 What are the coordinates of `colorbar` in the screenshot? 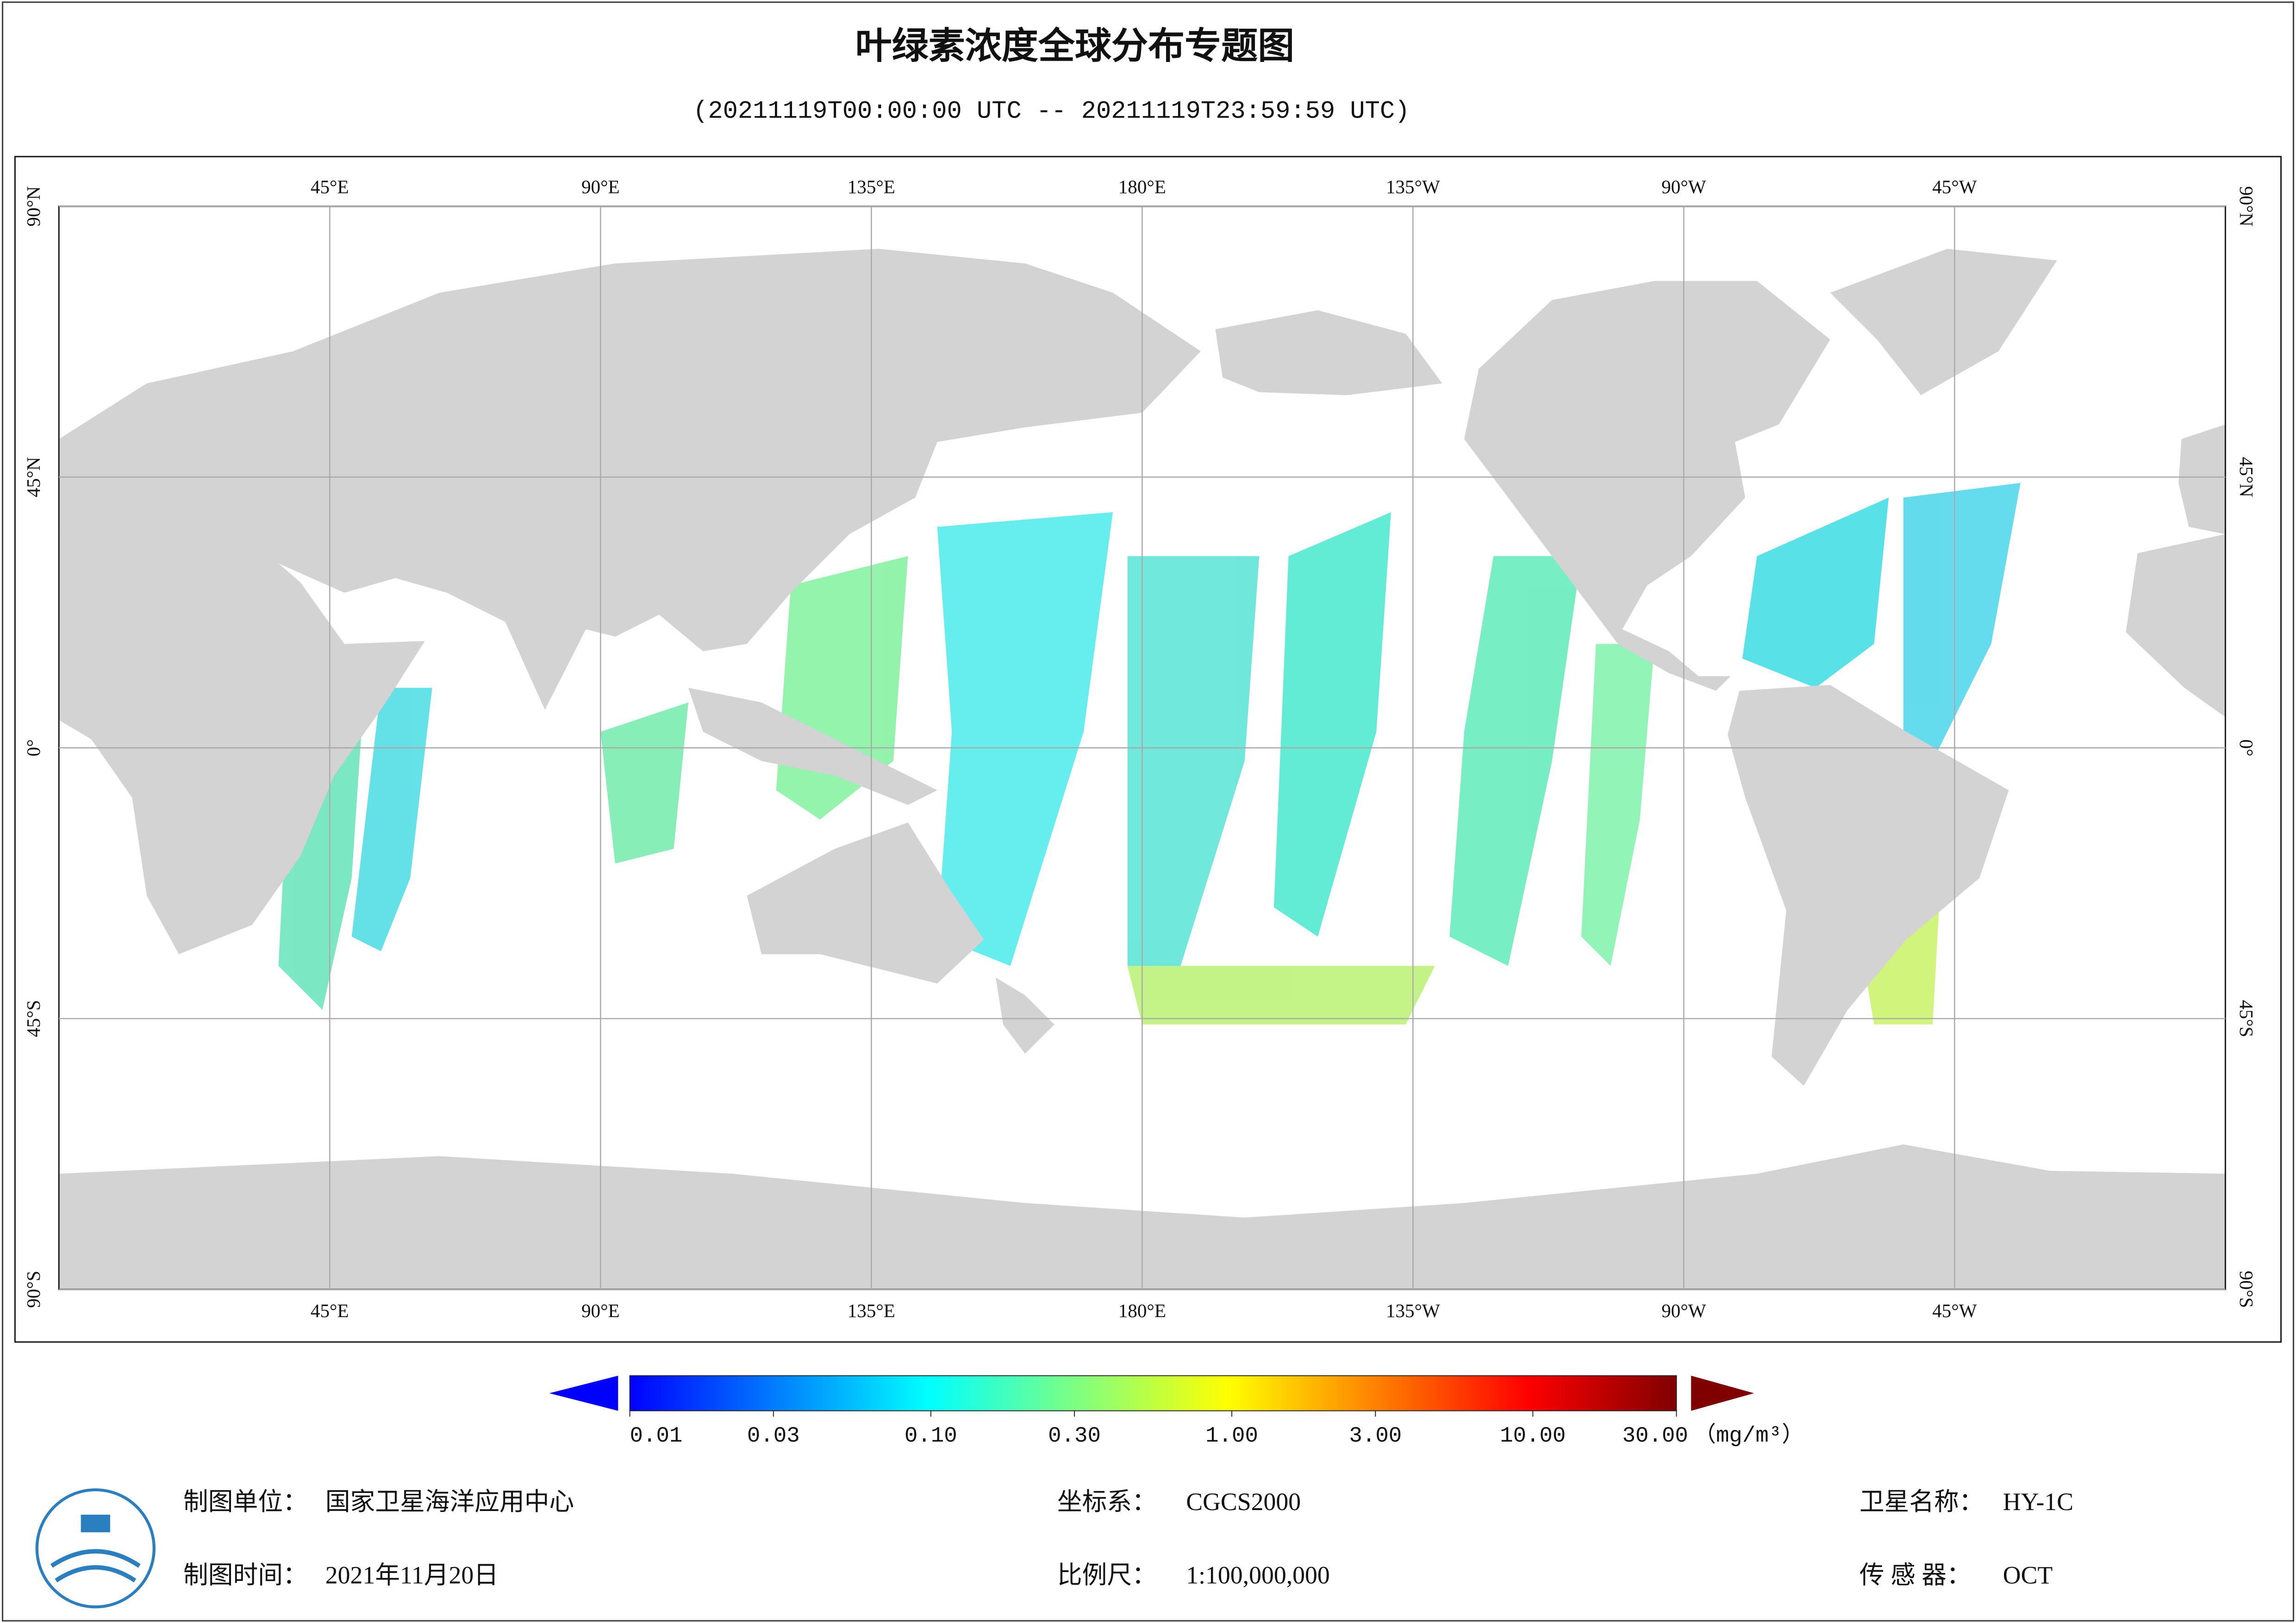 It's located at (1153, 1393).